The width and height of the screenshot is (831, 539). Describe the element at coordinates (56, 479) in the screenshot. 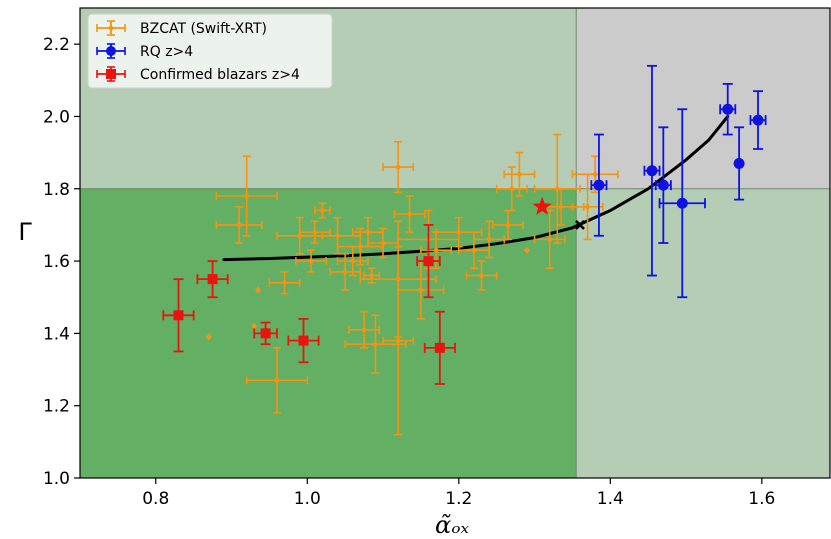

I see `y-tick-label: 1.0` at that location.